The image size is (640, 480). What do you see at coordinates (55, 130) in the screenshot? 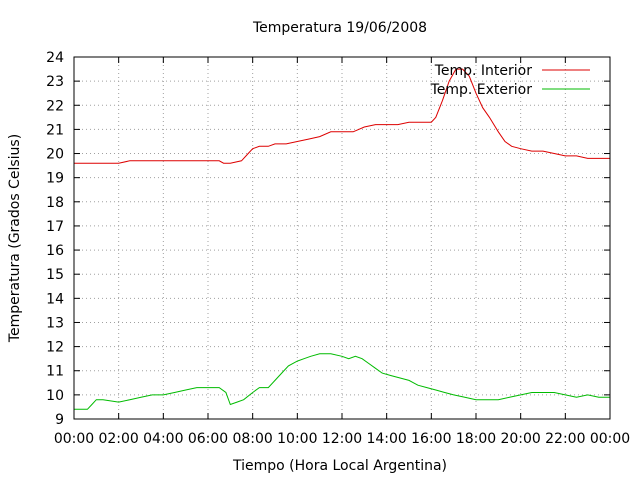
I see `y-tick-label: 21` at bounding box center [55, 130].